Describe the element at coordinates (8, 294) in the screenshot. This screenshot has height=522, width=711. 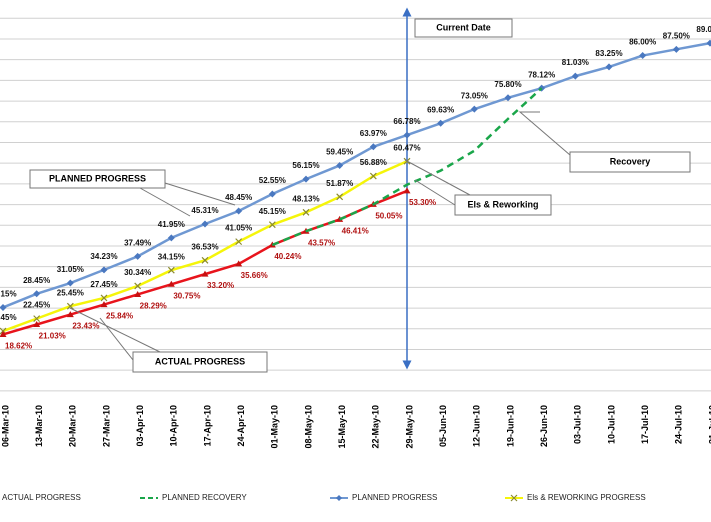
I see `data-label: 25.15%` at that location.